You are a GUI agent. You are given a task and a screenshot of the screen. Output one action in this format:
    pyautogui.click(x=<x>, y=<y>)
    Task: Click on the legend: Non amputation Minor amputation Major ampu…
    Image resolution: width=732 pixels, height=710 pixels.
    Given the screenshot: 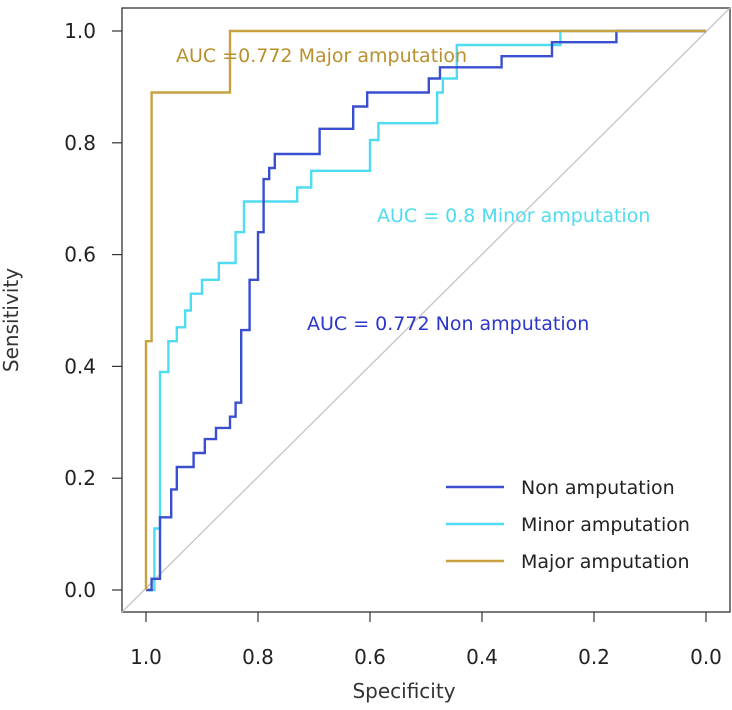 What is the action you would take?
    pyautogui.click(x=568, y=525)
    